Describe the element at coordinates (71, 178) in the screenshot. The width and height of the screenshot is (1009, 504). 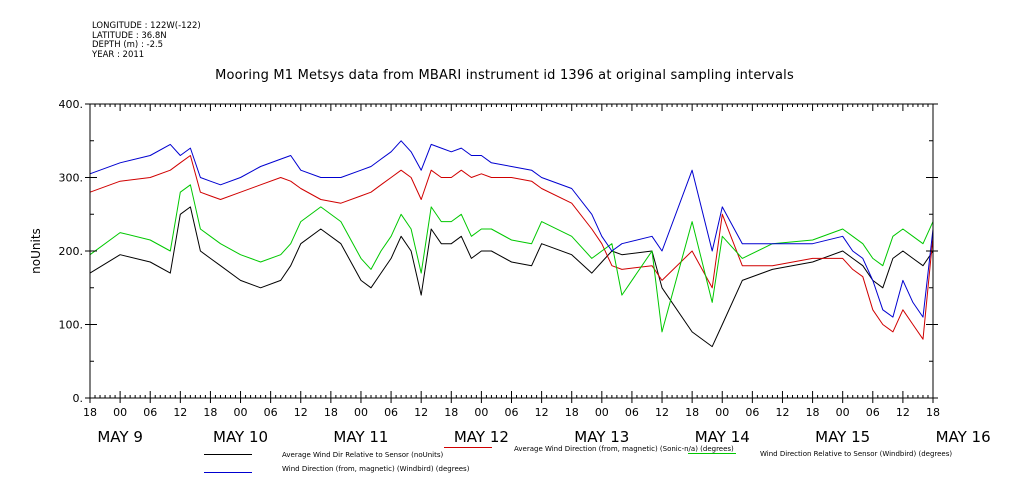
I see `y-tick-label: 300.` at that location.